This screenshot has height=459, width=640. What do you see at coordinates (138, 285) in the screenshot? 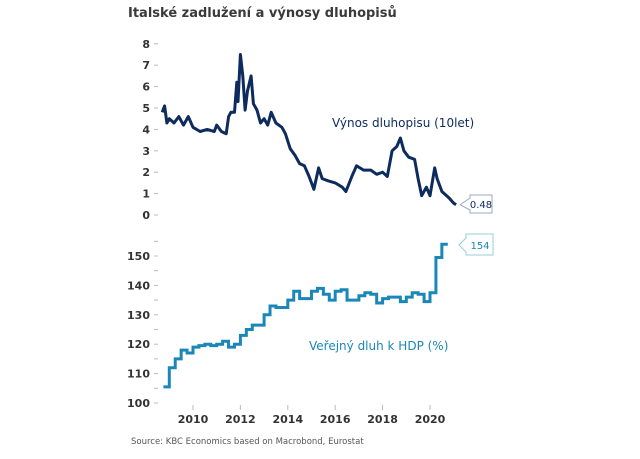
I see `y-tick-label-debt: 140` at bounding box center [138, 285].